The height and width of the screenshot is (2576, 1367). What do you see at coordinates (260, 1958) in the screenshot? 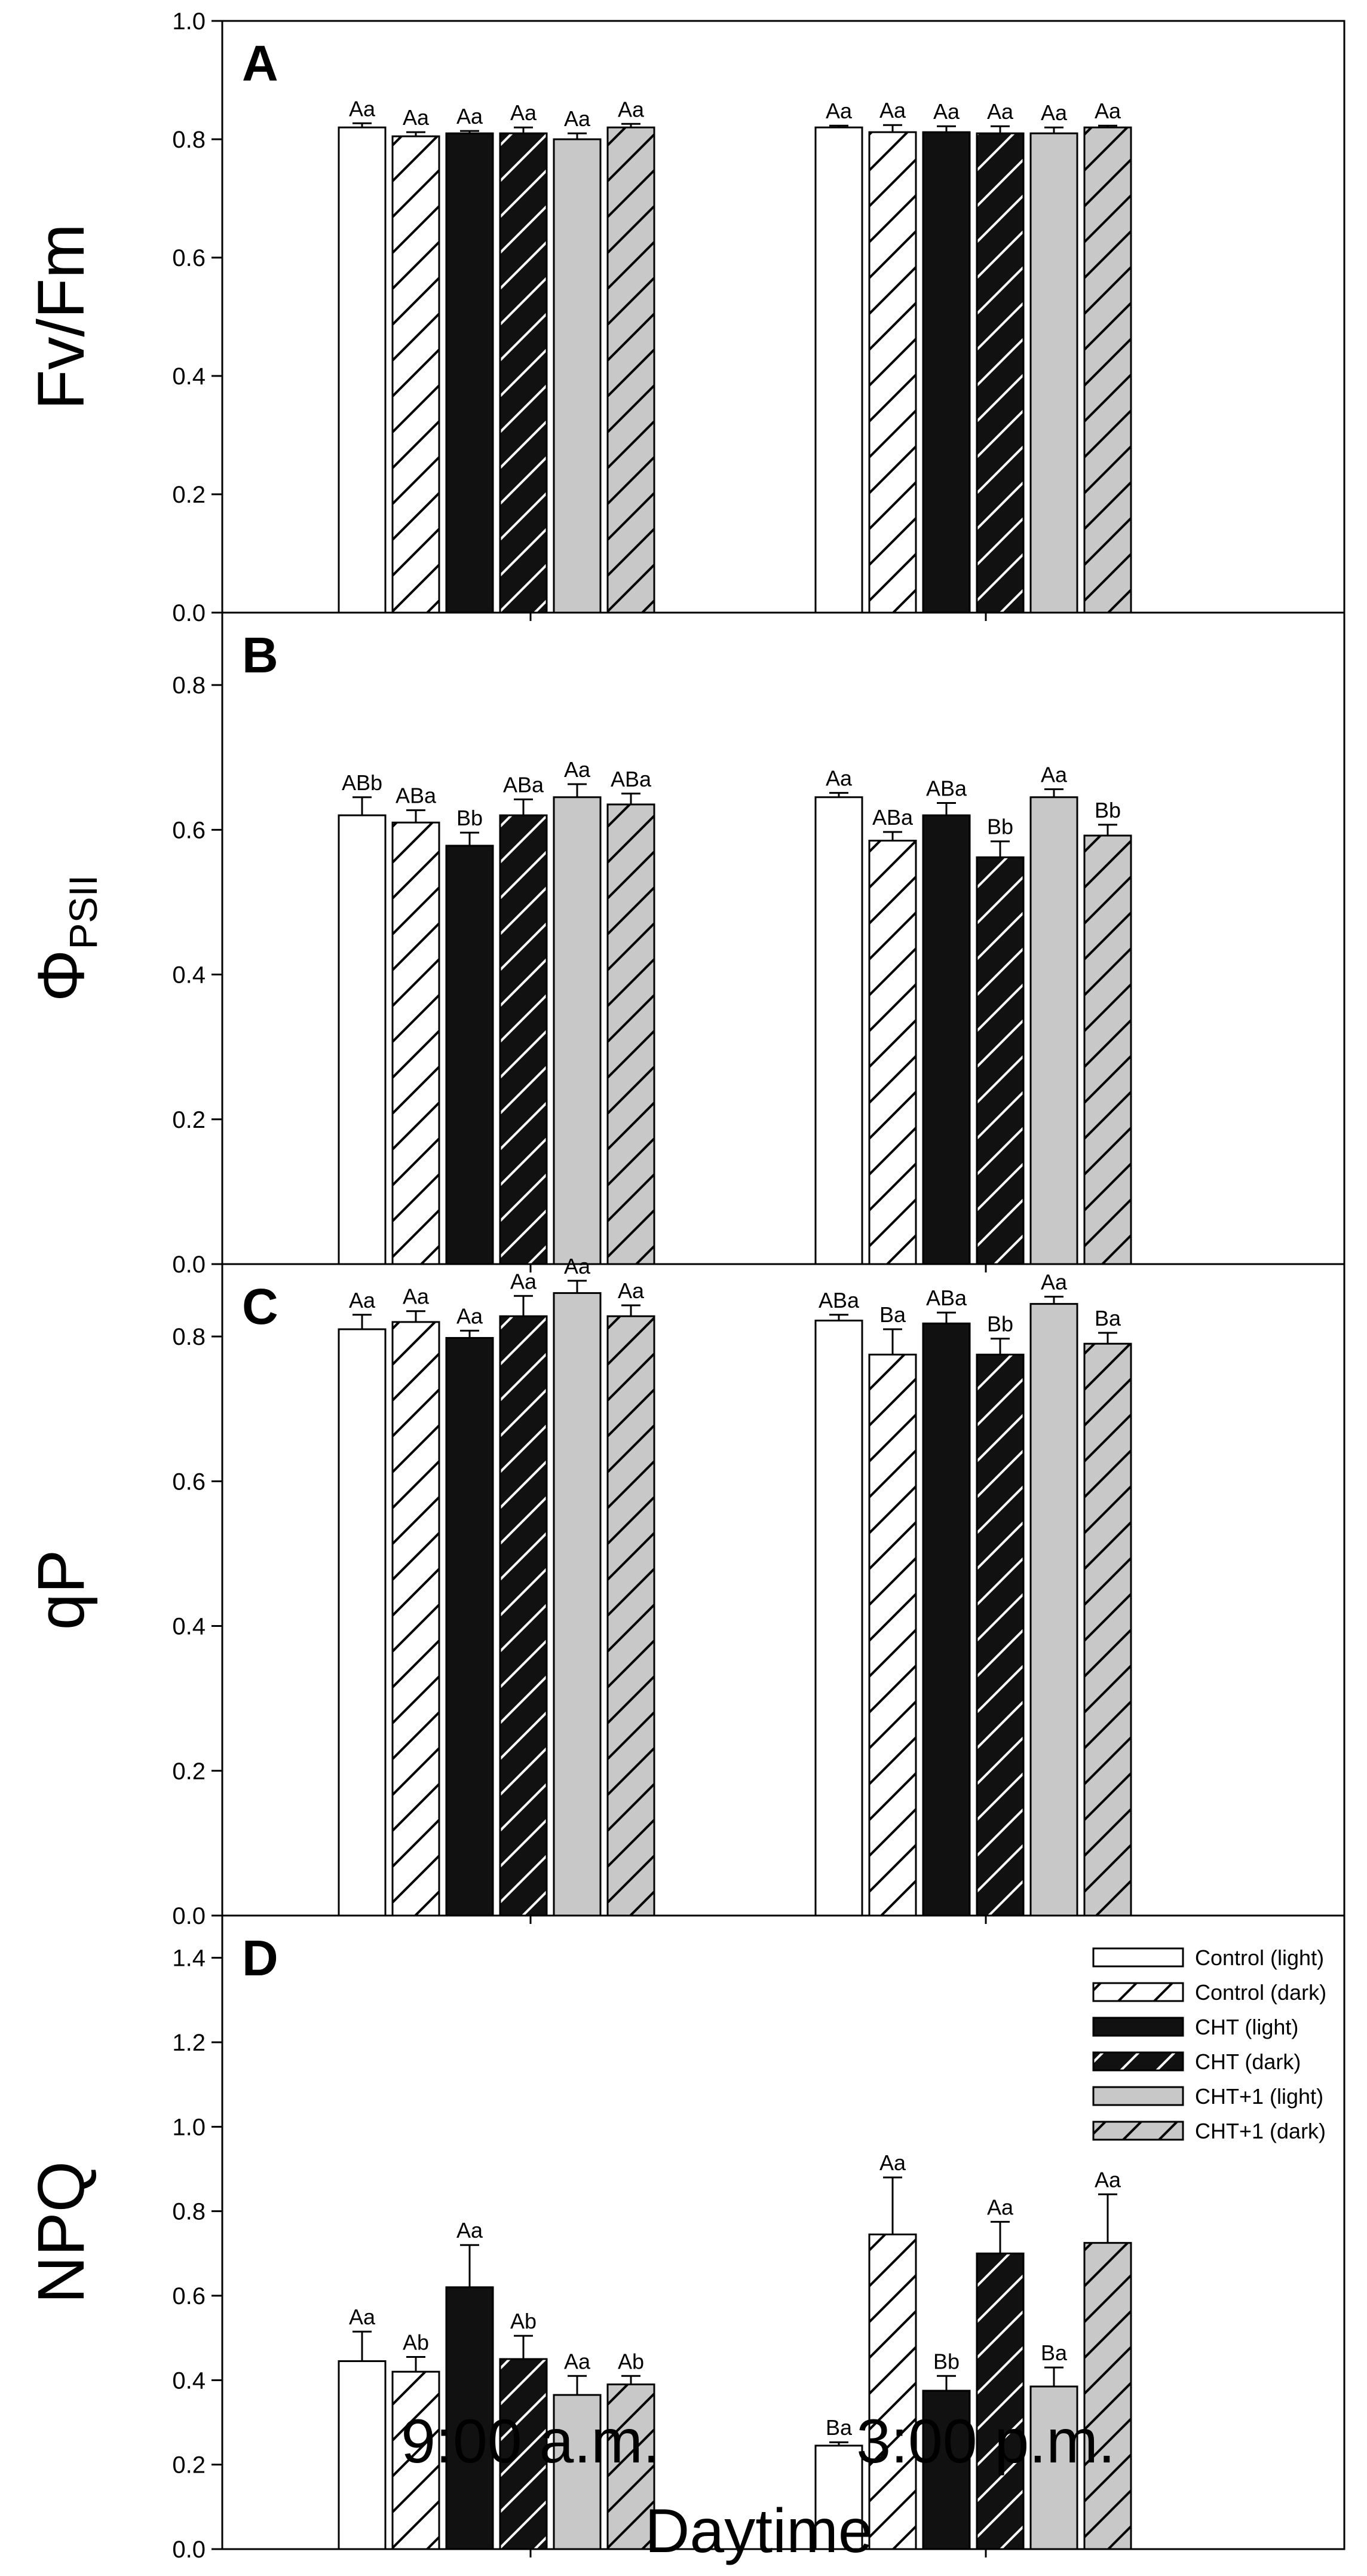
I see `panel-label: D` at bounding box center [260, 1958].